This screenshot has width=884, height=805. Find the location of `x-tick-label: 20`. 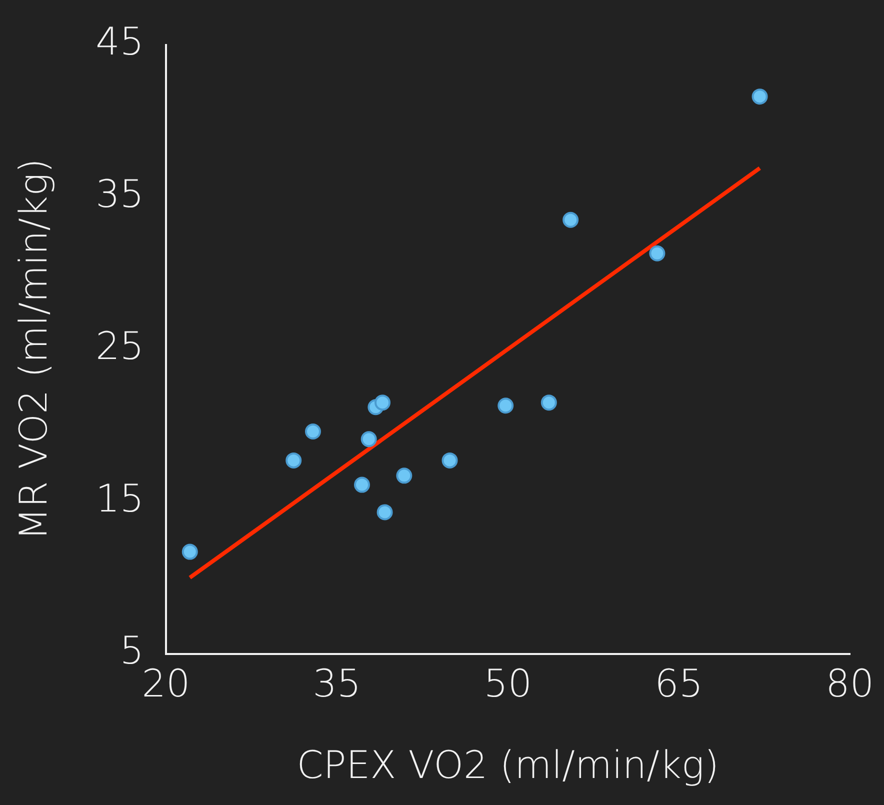

x-tick-label: 20 is located at coordinates (166, 683).